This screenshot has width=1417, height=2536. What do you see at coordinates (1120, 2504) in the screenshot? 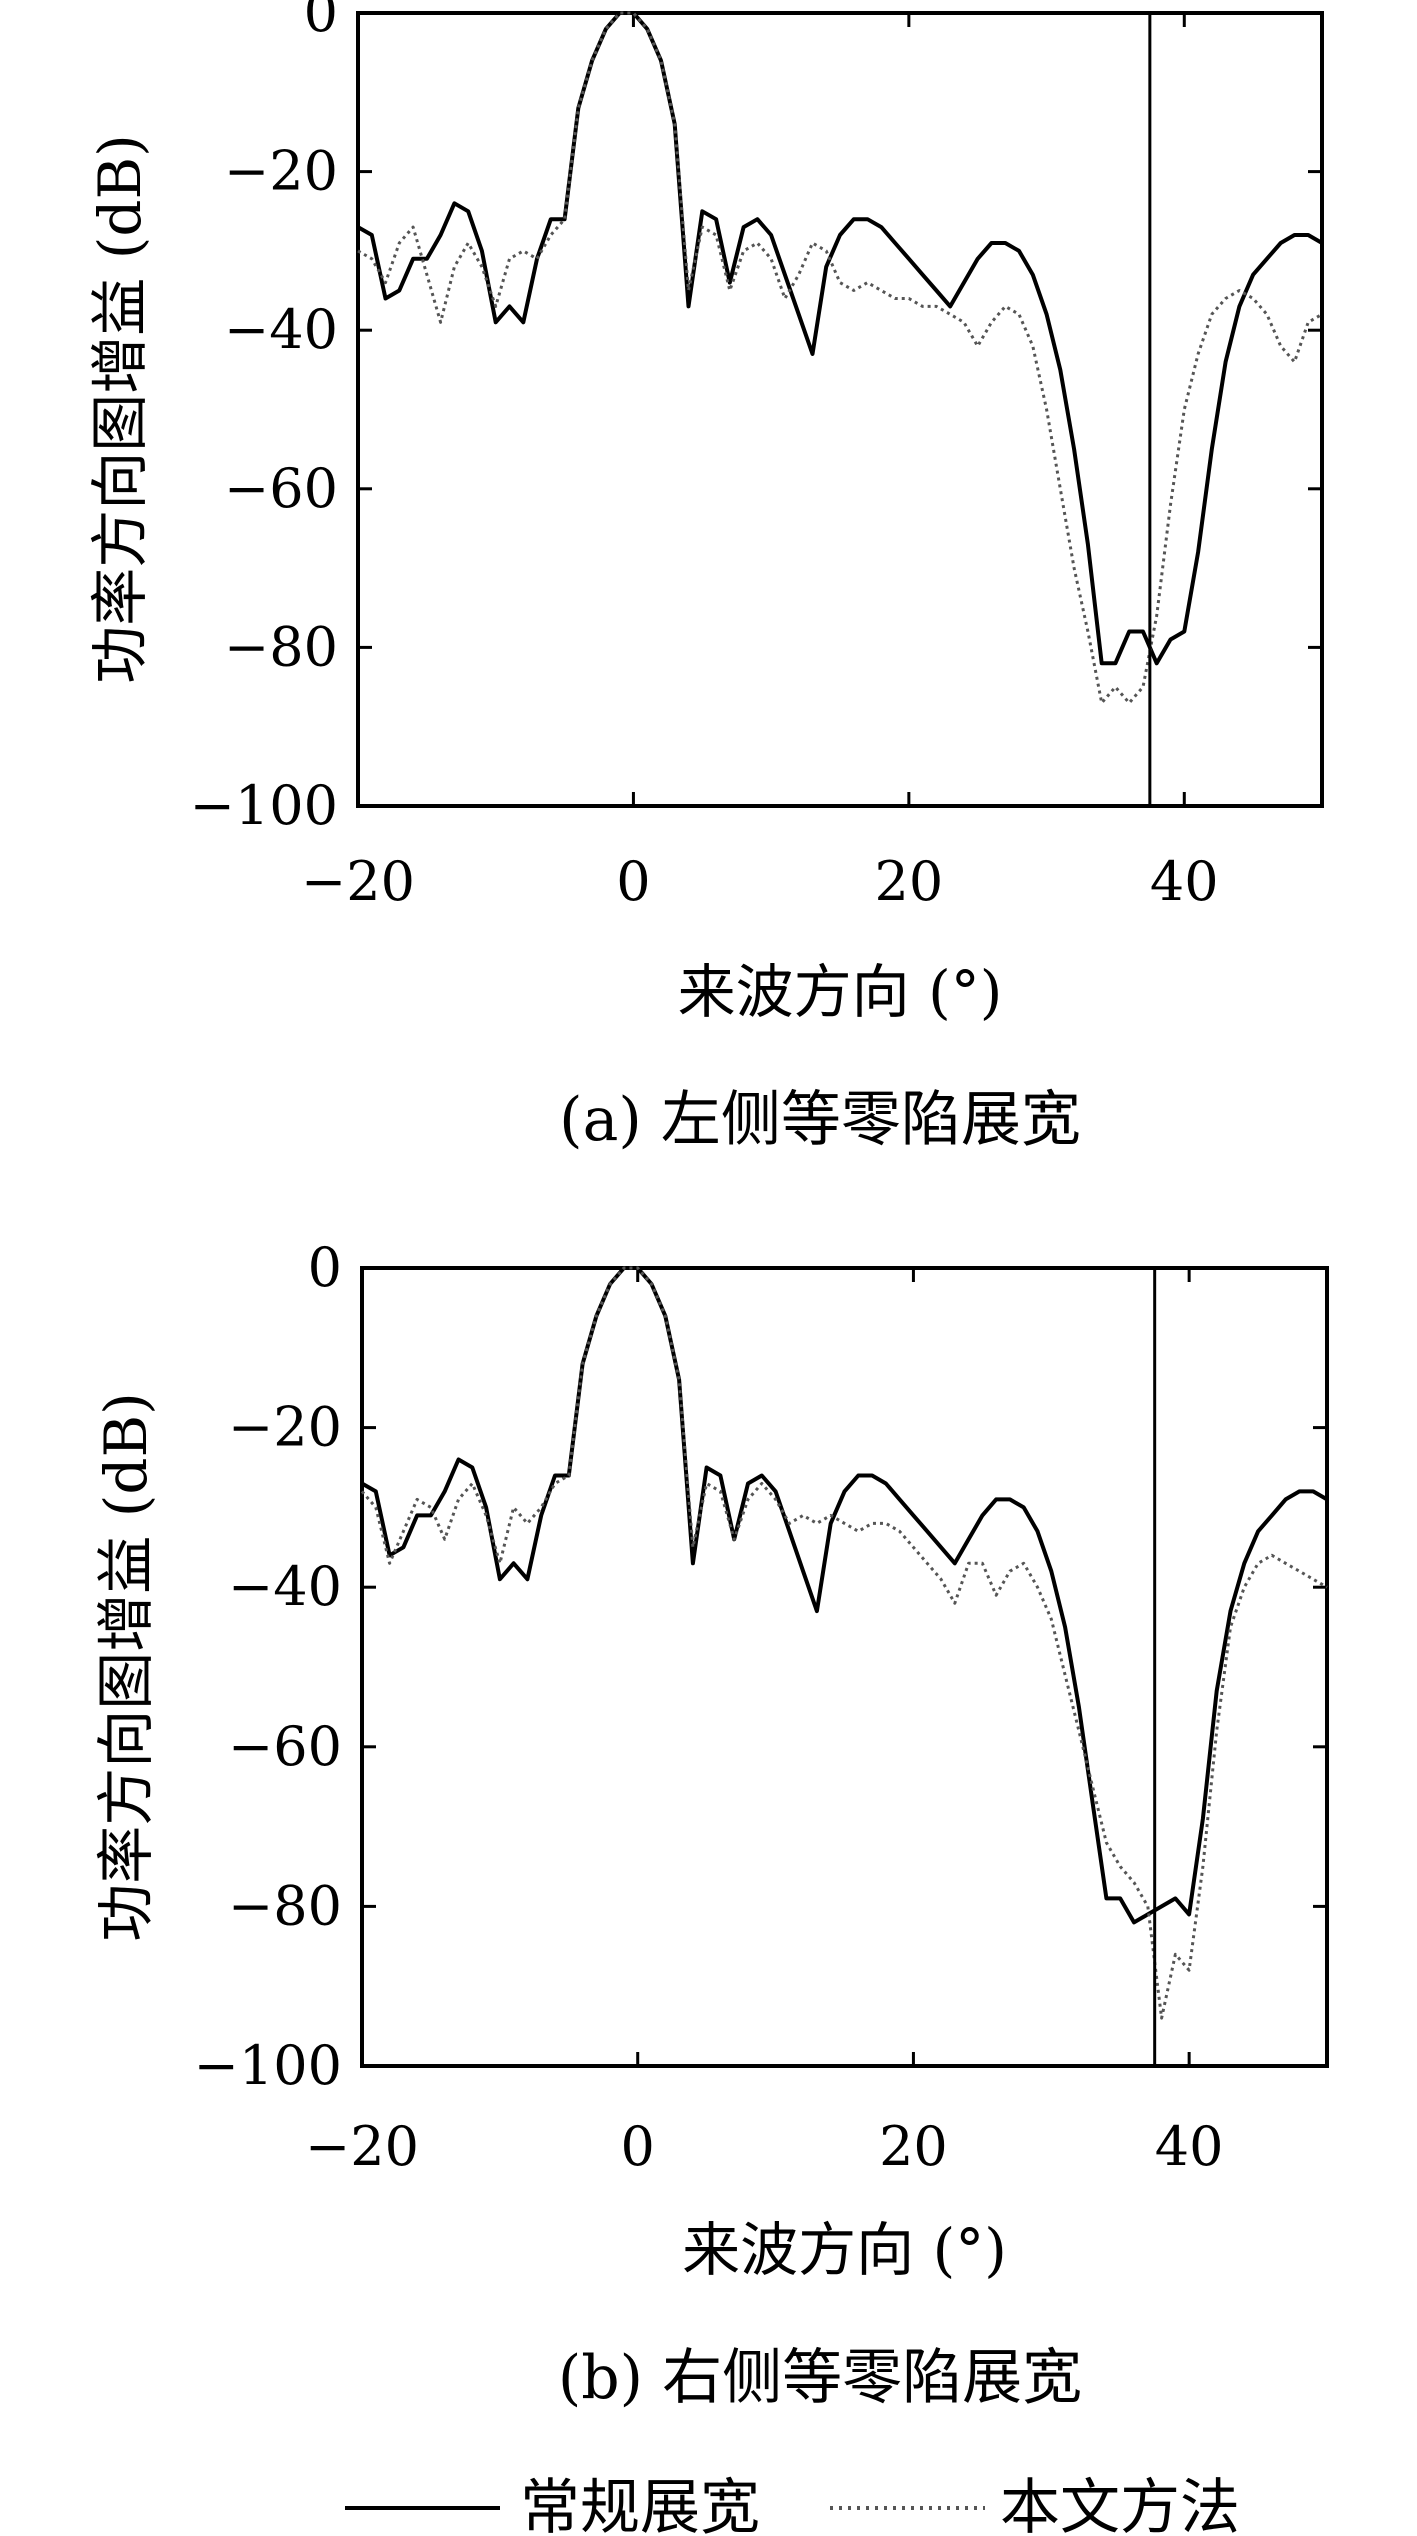
I see `legend-label-proposed: 本文方法` at bounding box center [1120, 2504].